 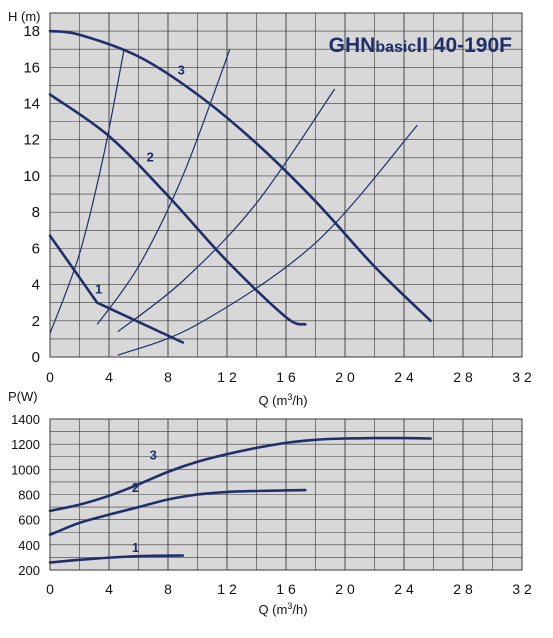 What do you see at coordinates (25, 469) in the screenshot?
I see `y-tick-label: 1000` at bounding box center [25, 469].